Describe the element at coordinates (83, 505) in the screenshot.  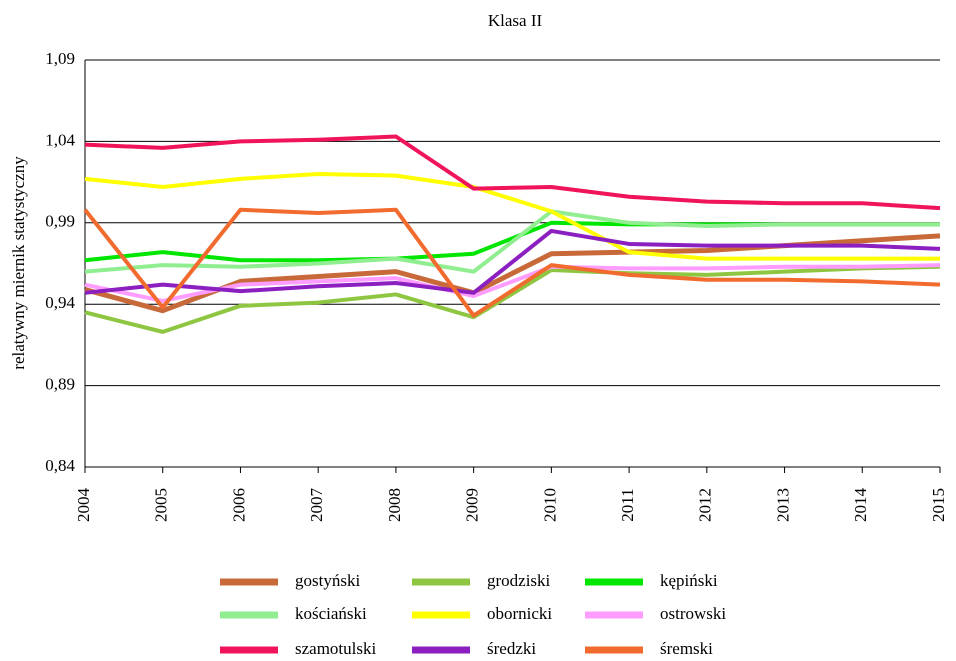
I see `x-tick-label: 2004` at that location.